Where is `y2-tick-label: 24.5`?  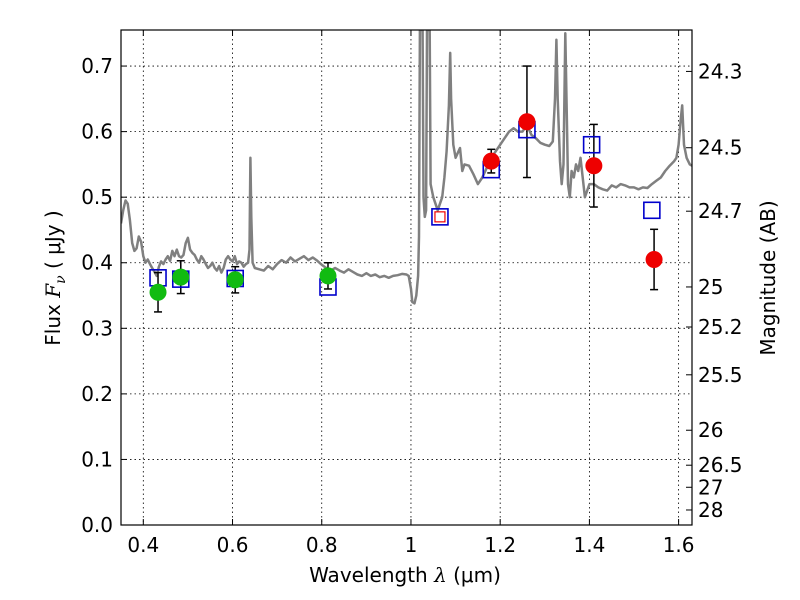 y2-tick-label: 24.5 is located at coordinates (720, 148).